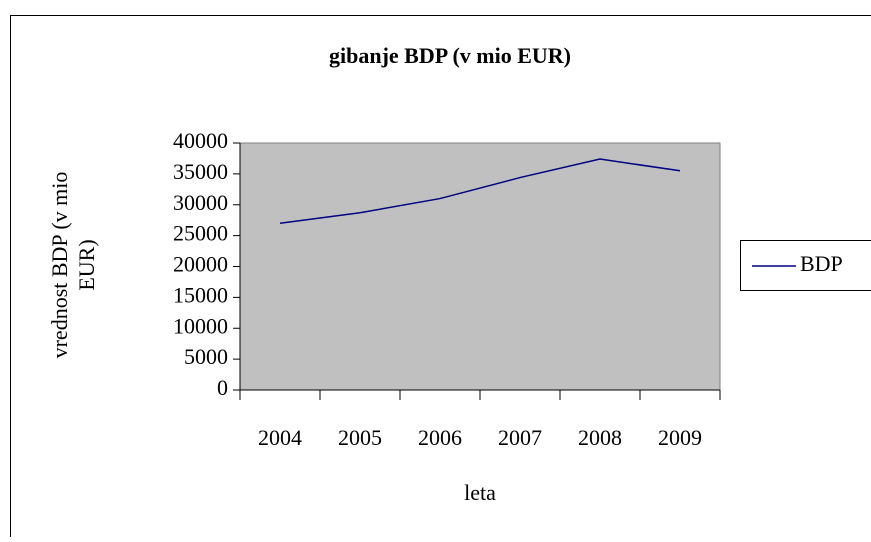  What do you see at coordinates (200, 294) in the screenshot?
I see `y-tick-label: 15000` at bounding box center [200, 294].